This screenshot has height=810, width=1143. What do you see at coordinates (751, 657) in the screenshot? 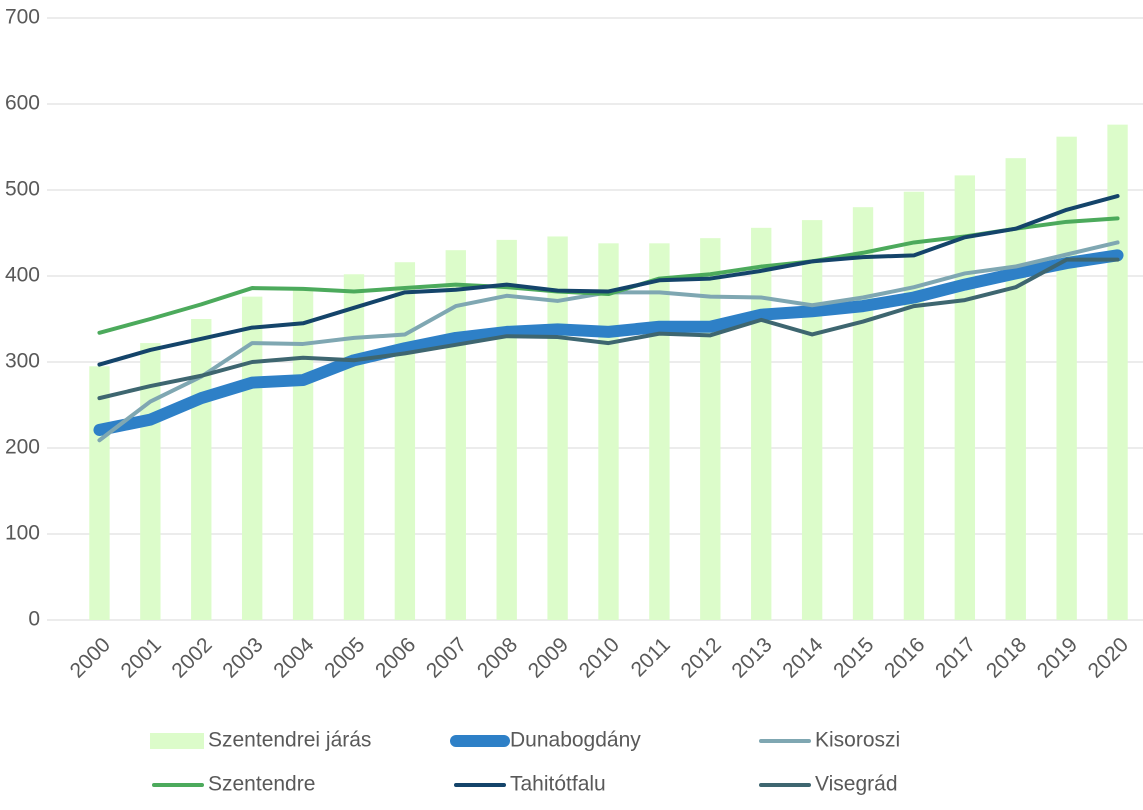
I see `x-tick-label: 2013` at bounding box center [751, 657].